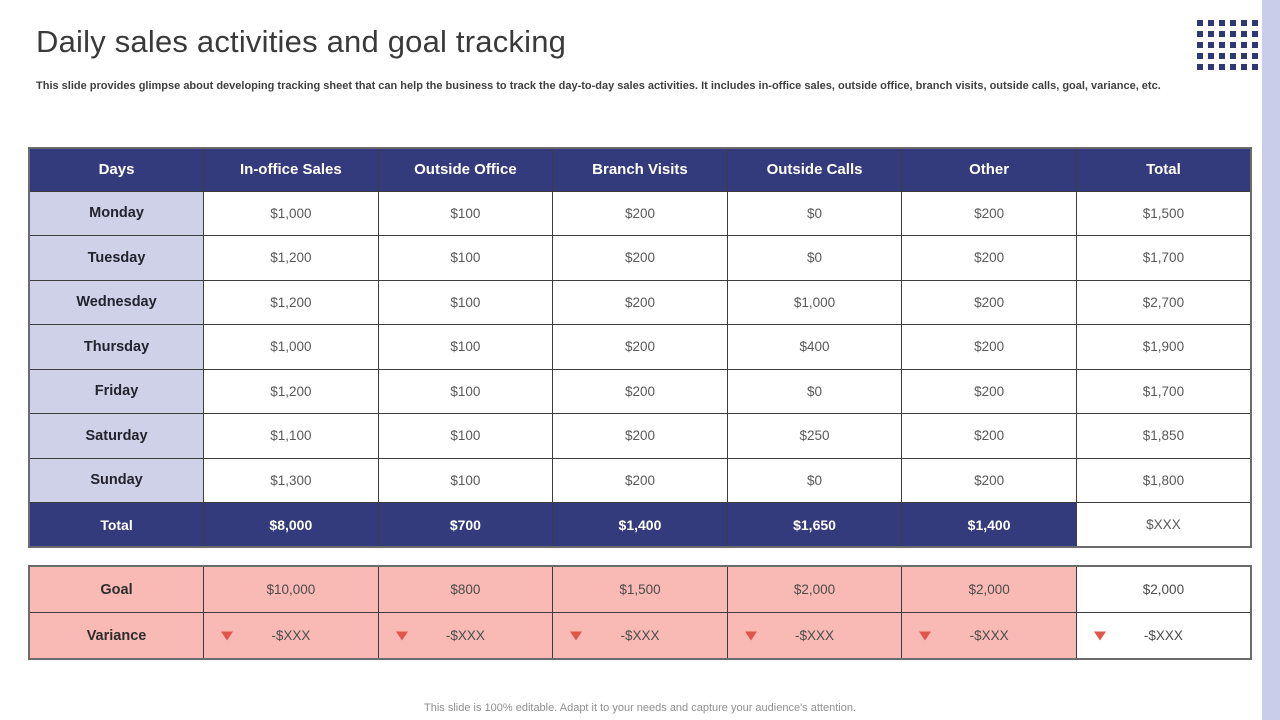 Image resolution: width=1280 pixels, height=720 pixels. What do you see at coordinates (301, 41) in the screenshot?
I see `page-title: Daily sales activities and goal tracking` at bounding box center [301, 41].